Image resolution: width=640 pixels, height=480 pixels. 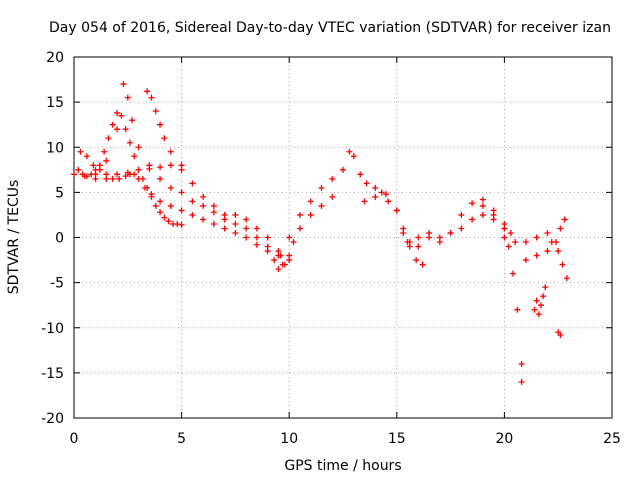 I want to click on y-tick-label: 10, so click(x=55, y=148).